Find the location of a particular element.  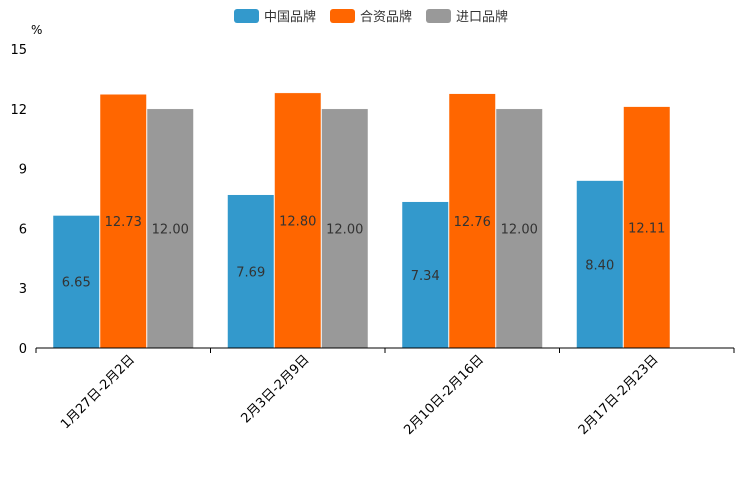

bar-value-label: 12.80 is located at coordinates (297, 221).